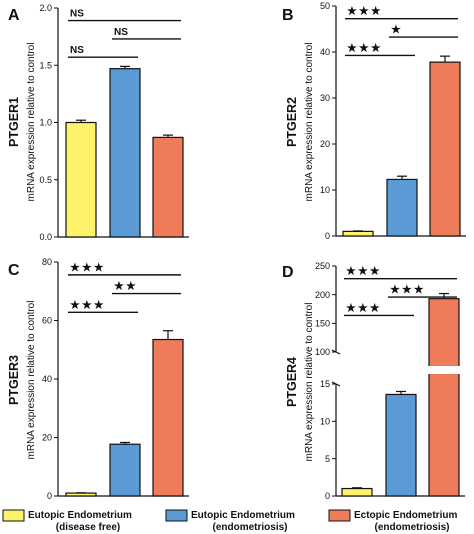  I want to click on gene-label: PTGER3, so click(14, 380).